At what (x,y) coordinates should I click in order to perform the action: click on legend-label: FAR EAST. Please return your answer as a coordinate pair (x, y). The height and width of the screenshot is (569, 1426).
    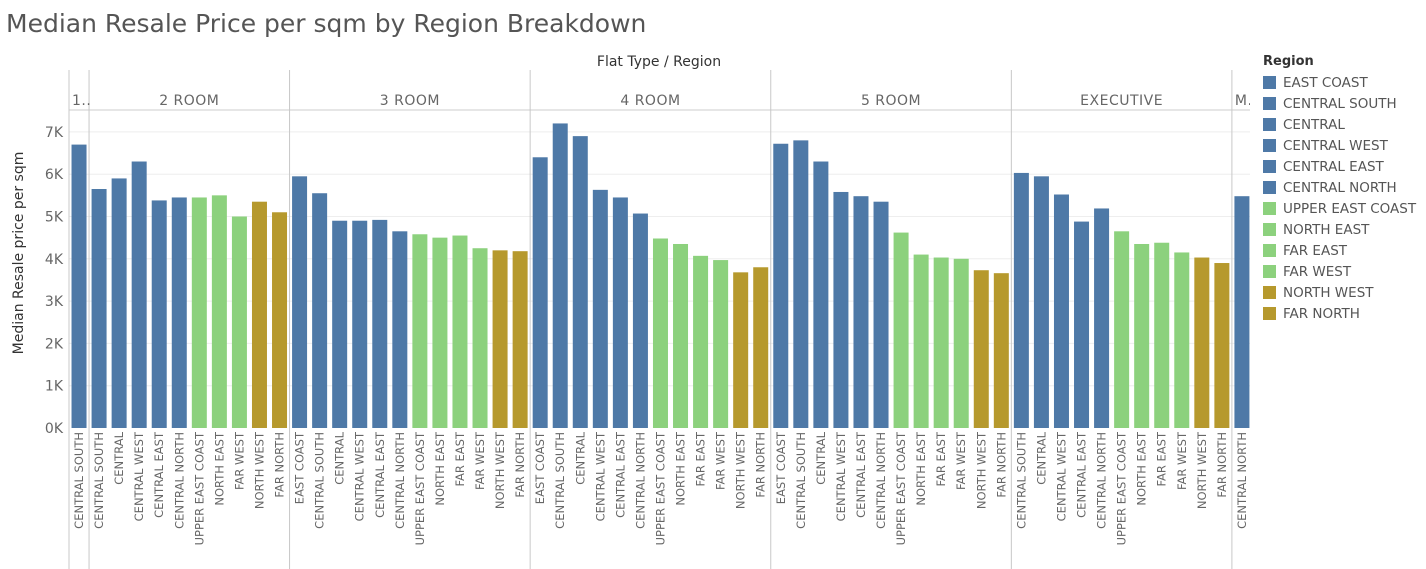
    Looking at the image, I should click on (1315, 250).